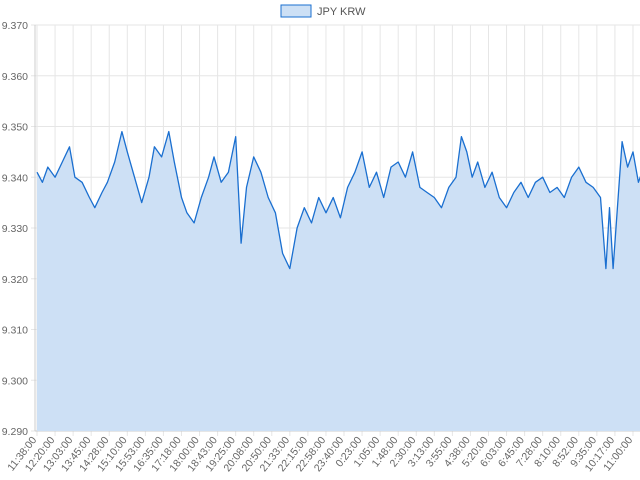 Image resolution: width=640 pixels, height=480 pixels. Describe the element at coordinates (15, 381) in the screenshot. I see `y-tick-label: 9.300` at that location.